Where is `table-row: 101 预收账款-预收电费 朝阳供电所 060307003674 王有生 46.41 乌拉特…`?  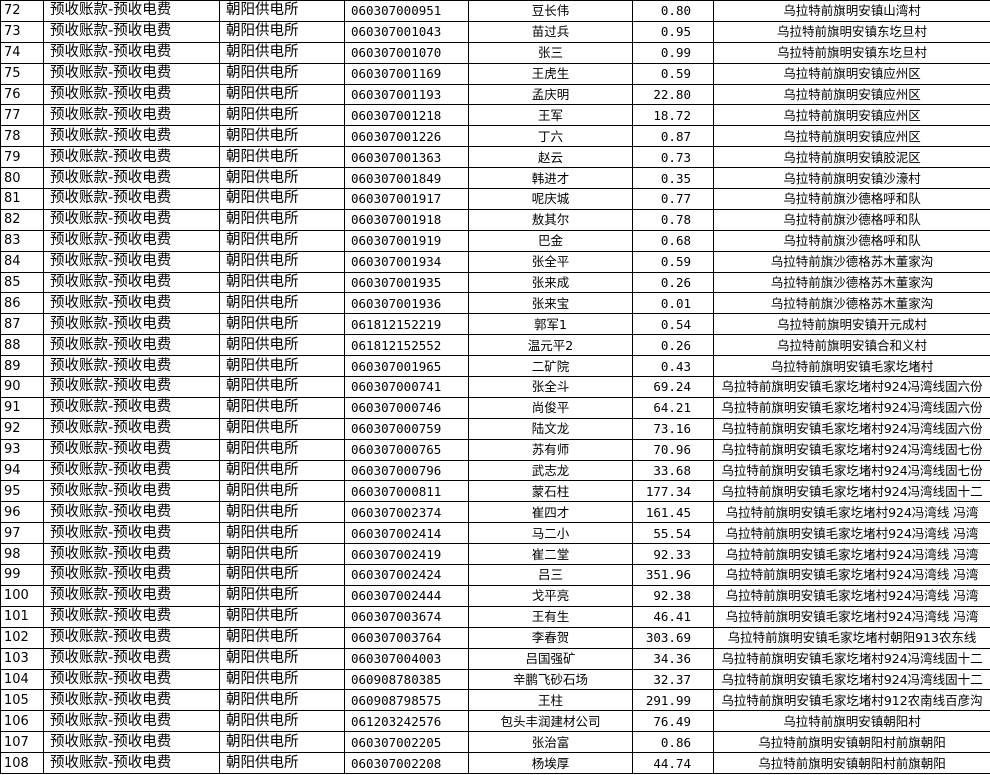 table-row: 101 预收账款-预收电费 朝阳供电所 060307003674 王有生 46.41 乌拉特… is located at coordinates (495, 616).